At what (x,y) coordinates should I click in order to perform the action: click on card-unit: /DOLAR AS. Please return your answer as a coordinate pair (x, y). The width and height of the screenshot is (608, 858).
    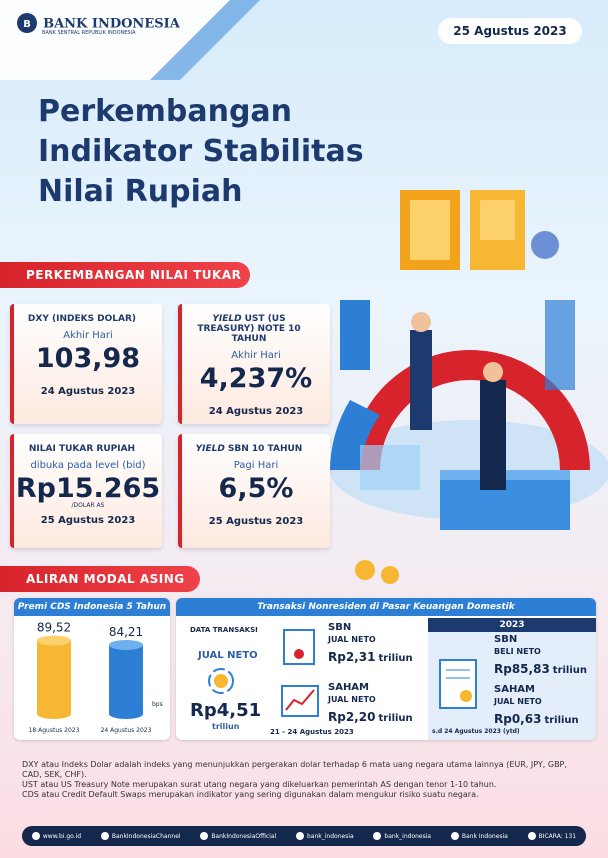
    Looking at the image, I should click on (88, 505).